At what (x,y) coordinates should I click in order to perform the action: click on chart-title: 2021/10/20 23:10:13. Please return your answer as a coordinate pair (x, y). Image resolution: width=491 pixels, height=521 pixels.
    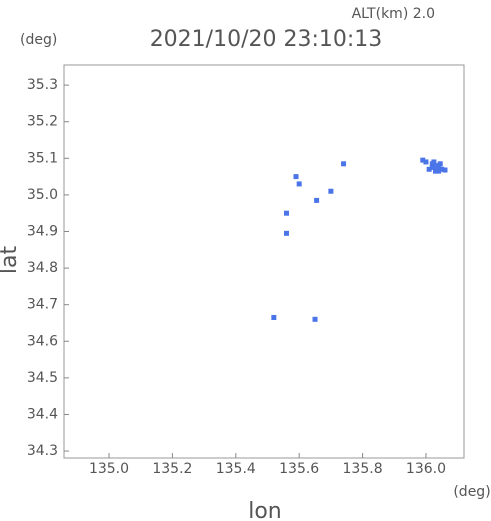
    Looking at the image, I should click on (266, 39).